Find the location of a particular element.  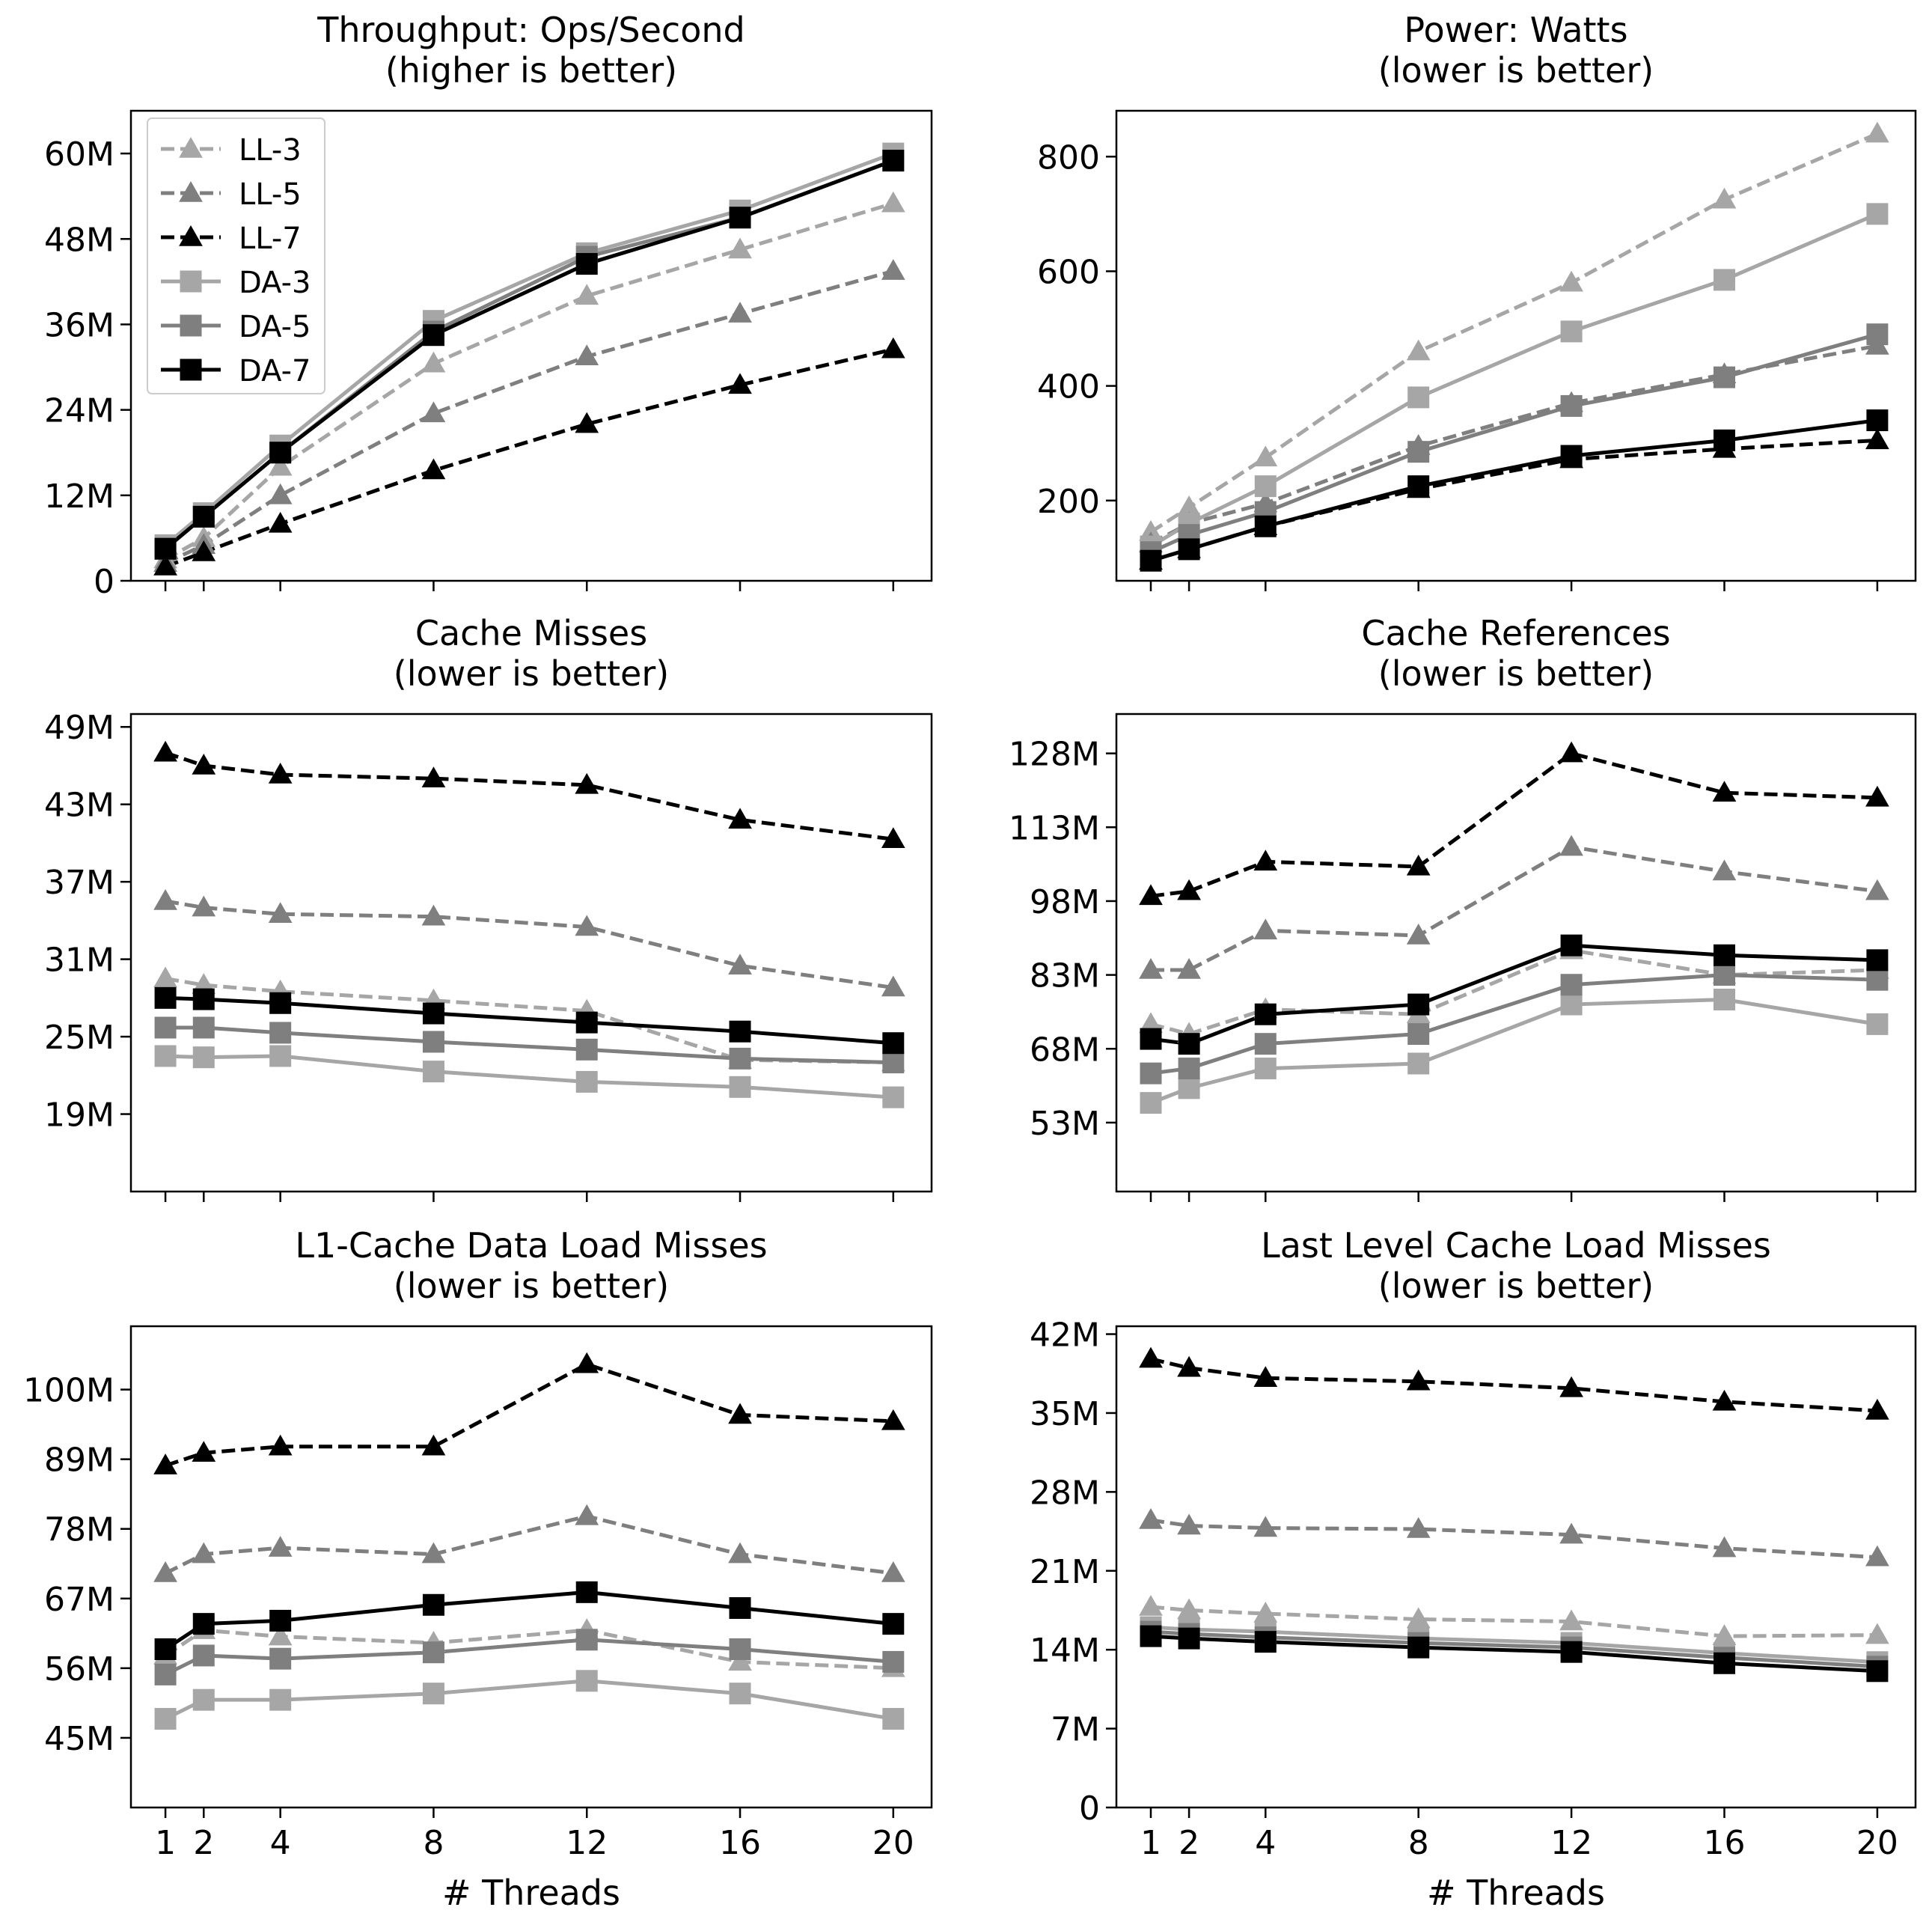

x-tick-label: 4 is located at coordinates (281, 1843).